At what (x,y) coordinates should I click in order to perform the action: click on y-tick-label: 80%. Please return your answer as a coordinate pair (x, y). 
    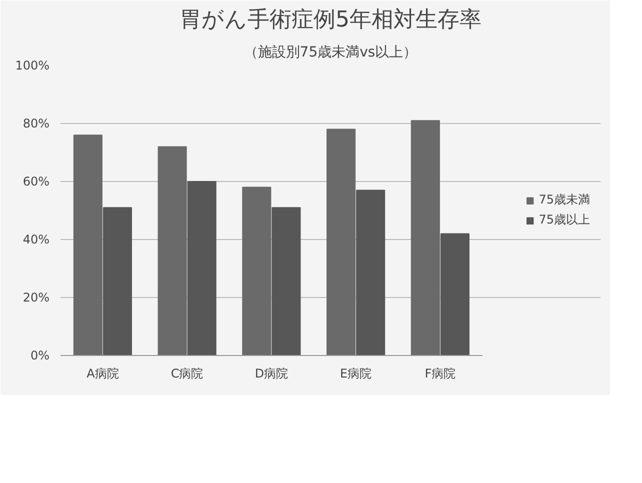
    Looking at the image, I should click on (36, 123).